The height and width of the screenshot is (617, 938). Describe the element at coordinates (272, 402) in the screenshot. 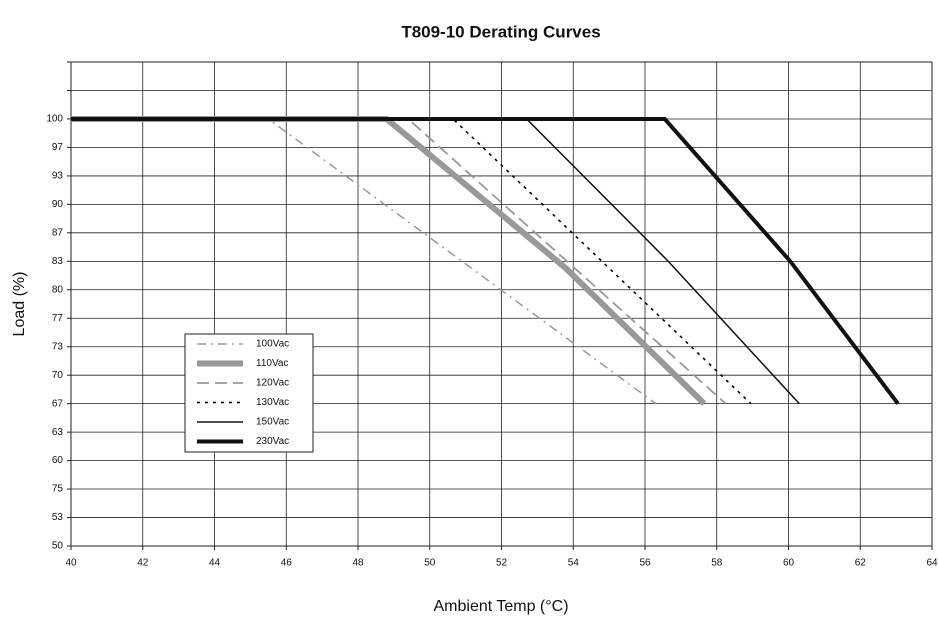

I see `legend-label: 130Vac` at that location.